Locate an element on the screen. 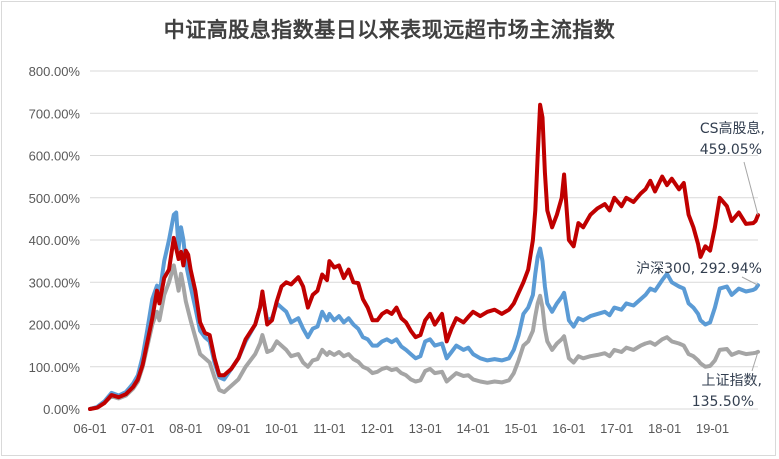 This screenshot has width=779, height=459. annotation-cs-name: CS高股息, is located at coordinates (732, 128).